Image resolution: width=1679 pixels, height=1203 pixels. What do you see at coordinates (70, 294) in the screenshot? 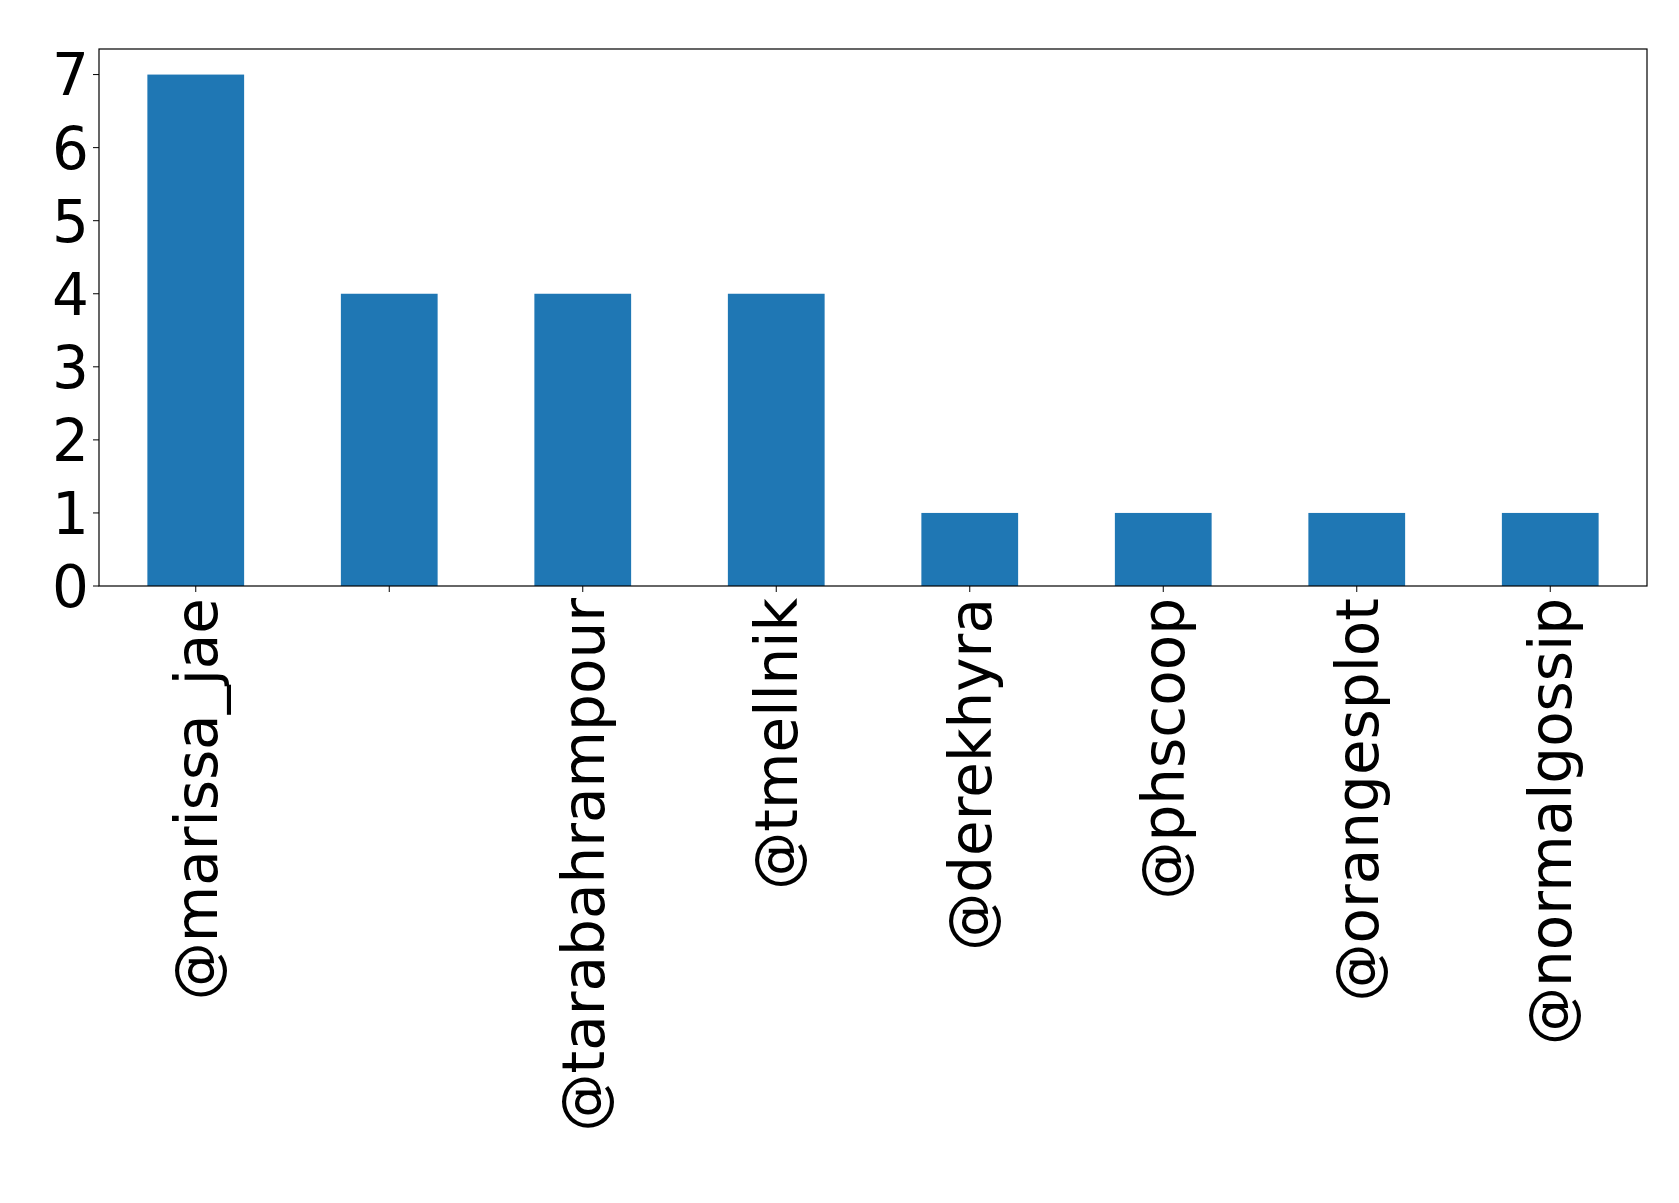
I see `y-tick-label: 4` at bounding box center [70, 294].